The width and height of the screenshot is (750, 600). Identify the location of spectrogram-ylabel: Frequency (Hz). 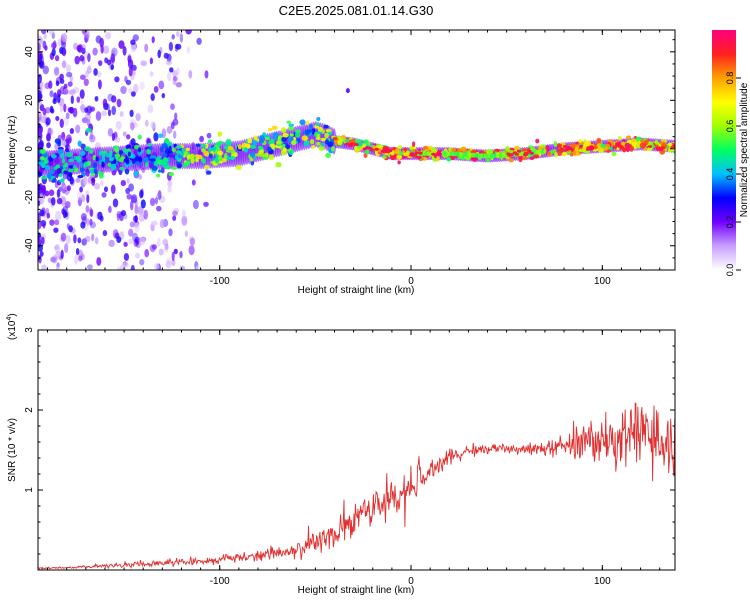
(12, 150).